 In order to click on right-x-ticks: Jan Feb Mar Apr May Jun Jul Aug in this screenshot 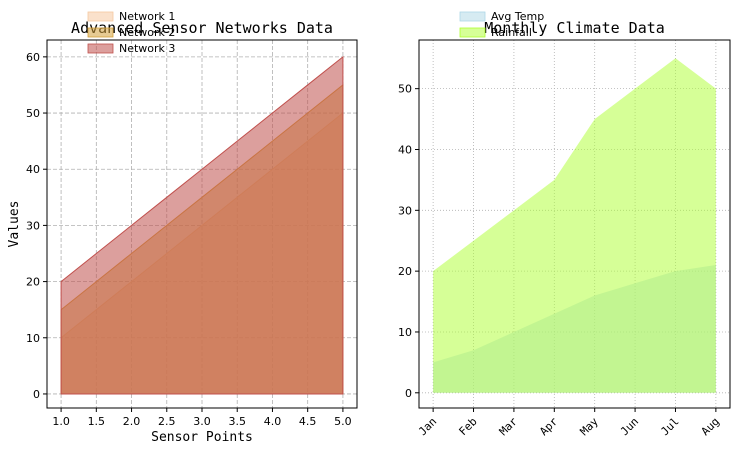, I will do `click(569, 423)`.